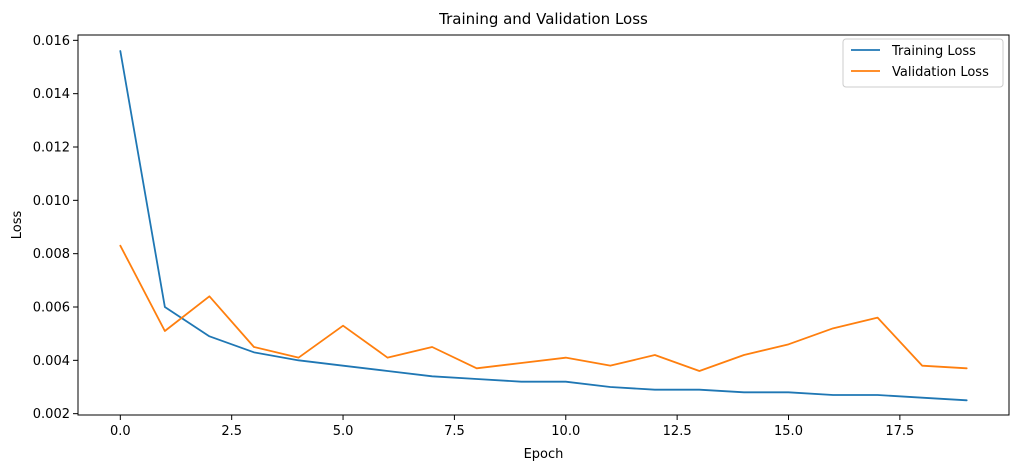  What do you see at coordinates (51, 94) in the screenshot?
I see `y-tick-label: 0.014` at bounding box center [51, 94].